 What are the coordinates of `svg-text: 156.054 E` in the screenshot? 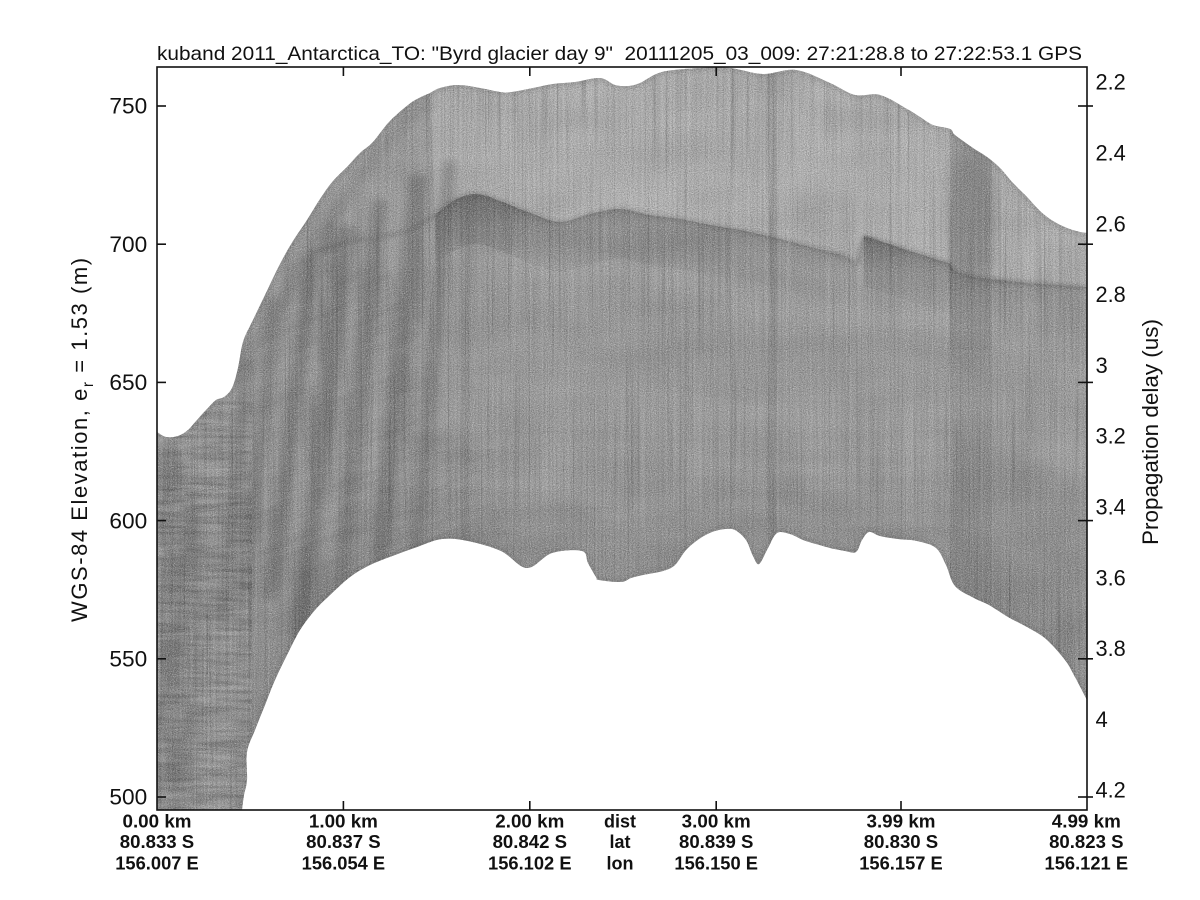 It's located at (344, 863).